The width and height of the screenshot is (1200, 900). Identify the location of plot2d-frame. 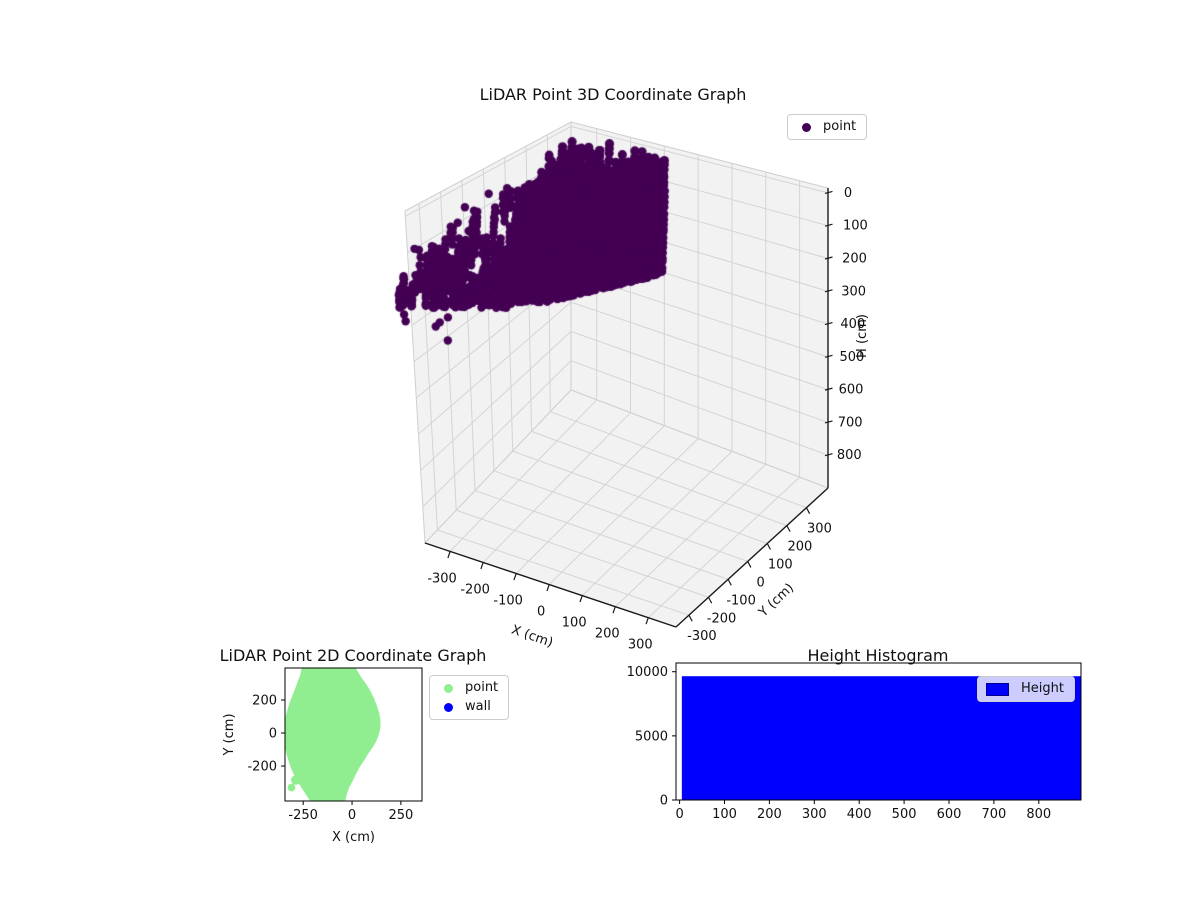
(353, 734).